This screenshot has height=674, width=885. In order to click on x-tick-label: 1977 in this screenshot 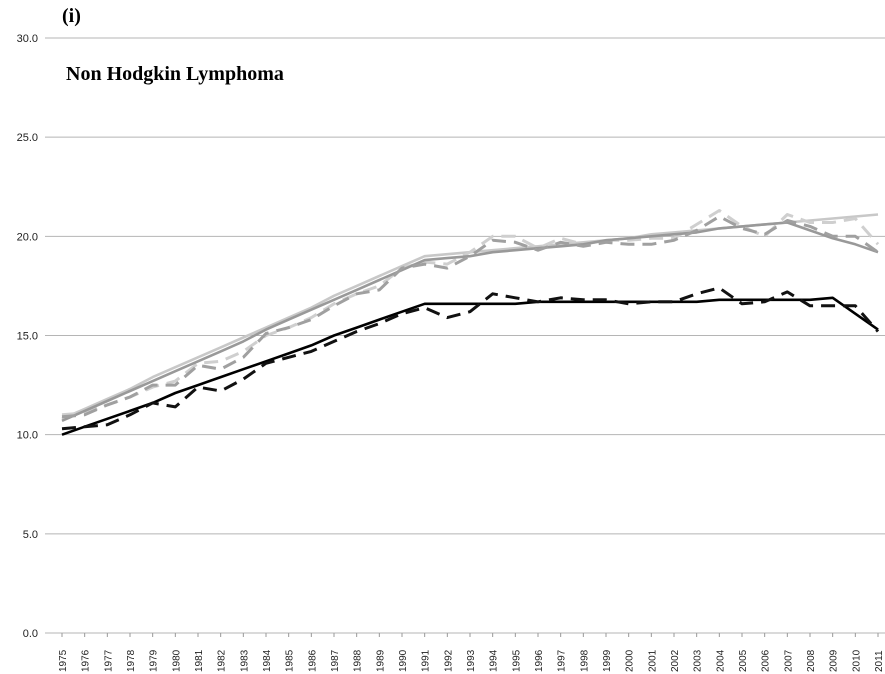, I will do `click(108, 660)`.